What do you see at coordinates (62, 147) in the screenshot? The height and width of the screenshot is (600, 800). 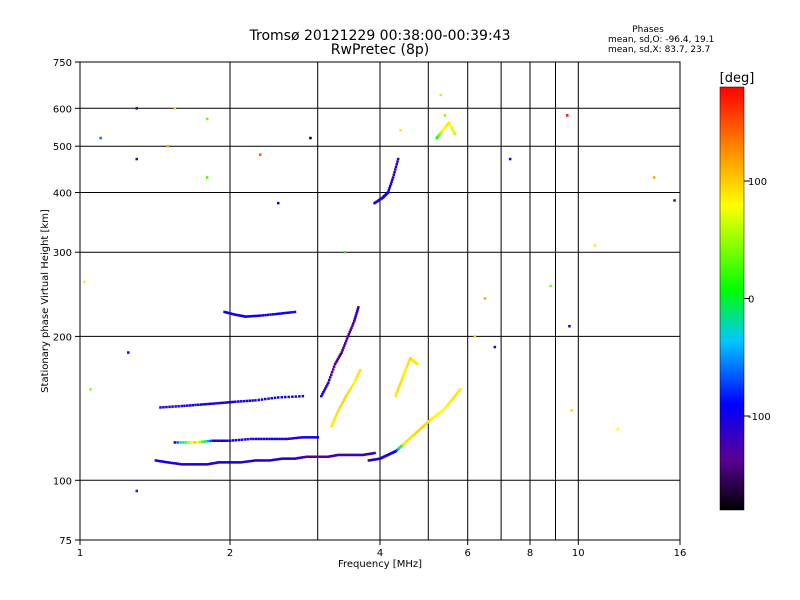 I see `y-tick-label: 500` at bounding box center [62, 147].